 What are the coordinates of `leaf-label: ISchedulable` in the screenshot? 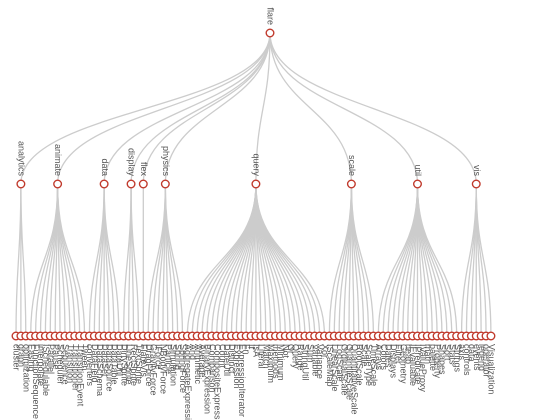 It's located at (46, 370).